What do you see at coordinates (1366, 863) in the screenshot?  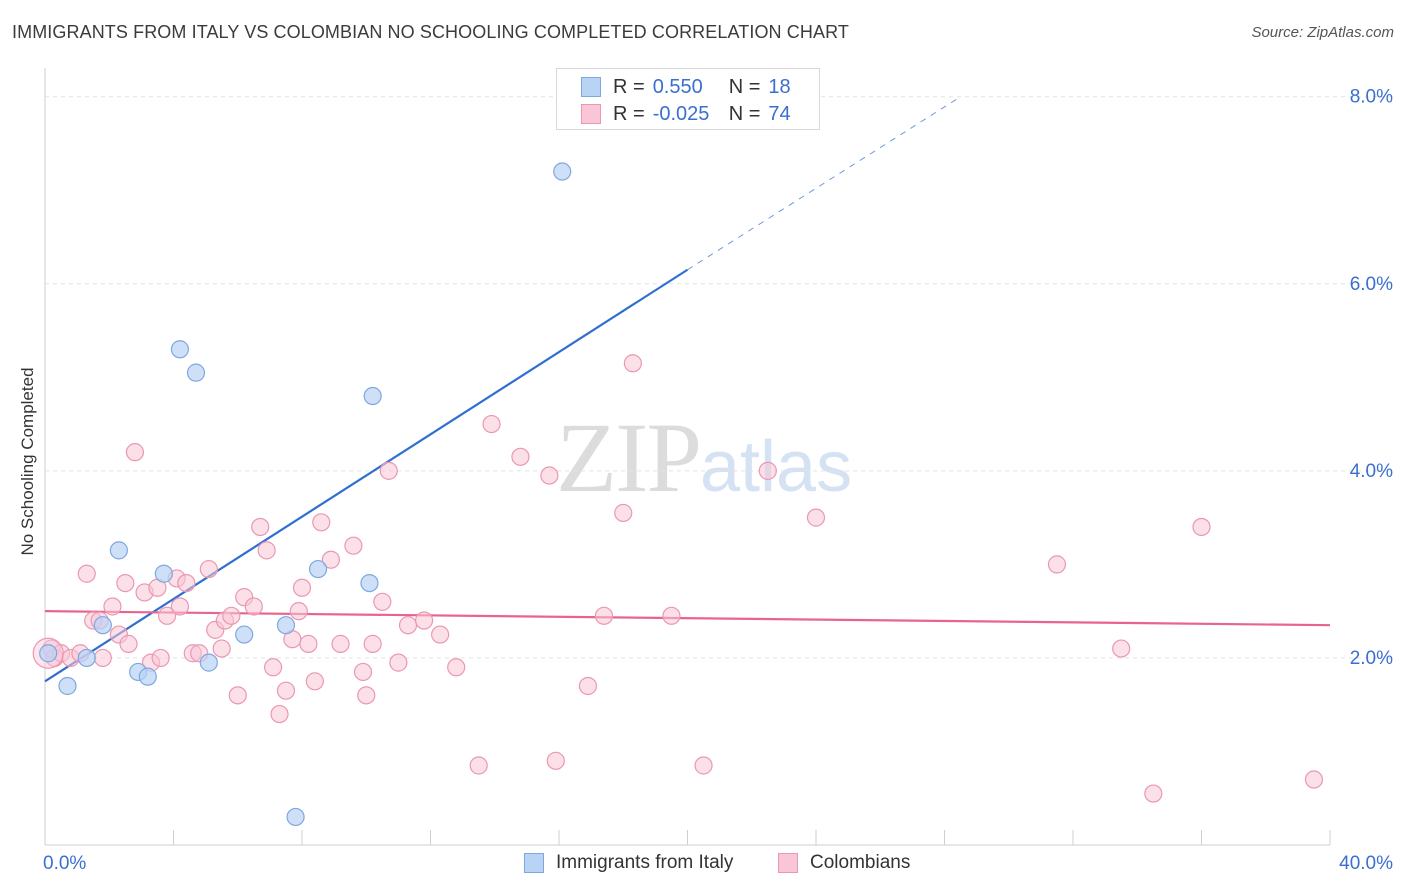 I see `x-tick-label: 40.0%` at bounding box center [1366, 863].